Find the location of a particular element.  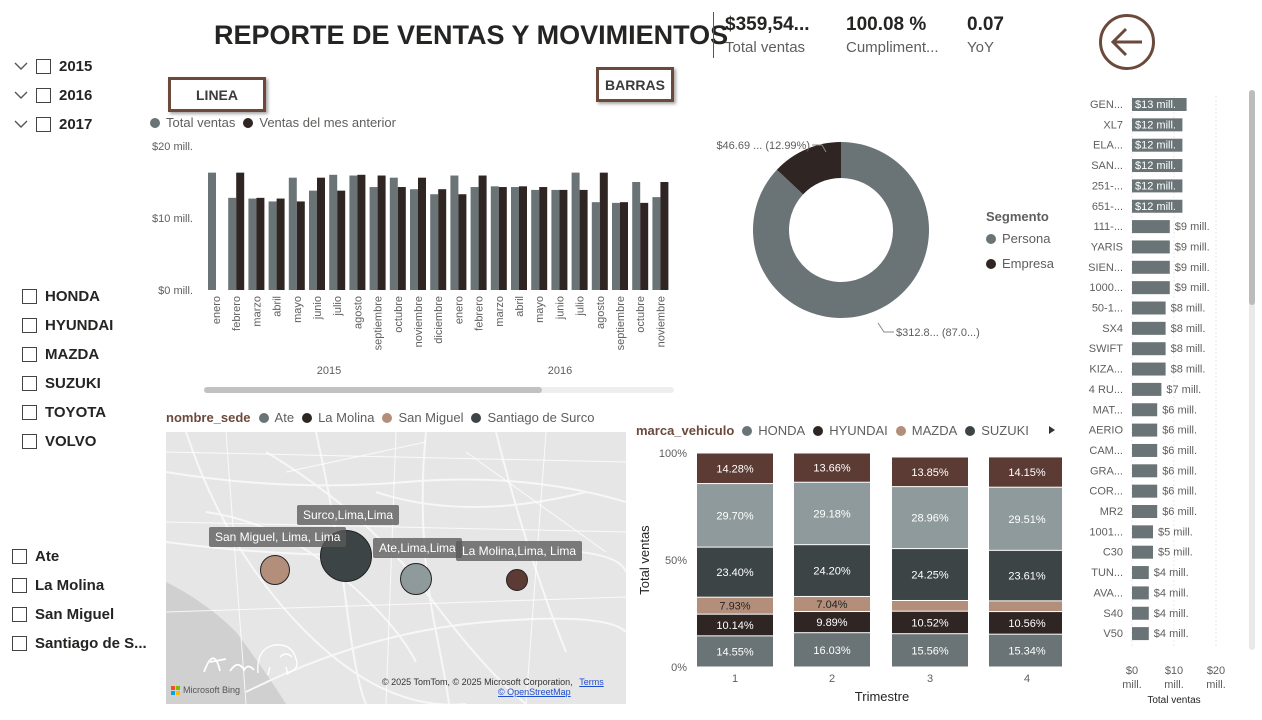

donut-slice-persona is located at coordinates (841, 230).